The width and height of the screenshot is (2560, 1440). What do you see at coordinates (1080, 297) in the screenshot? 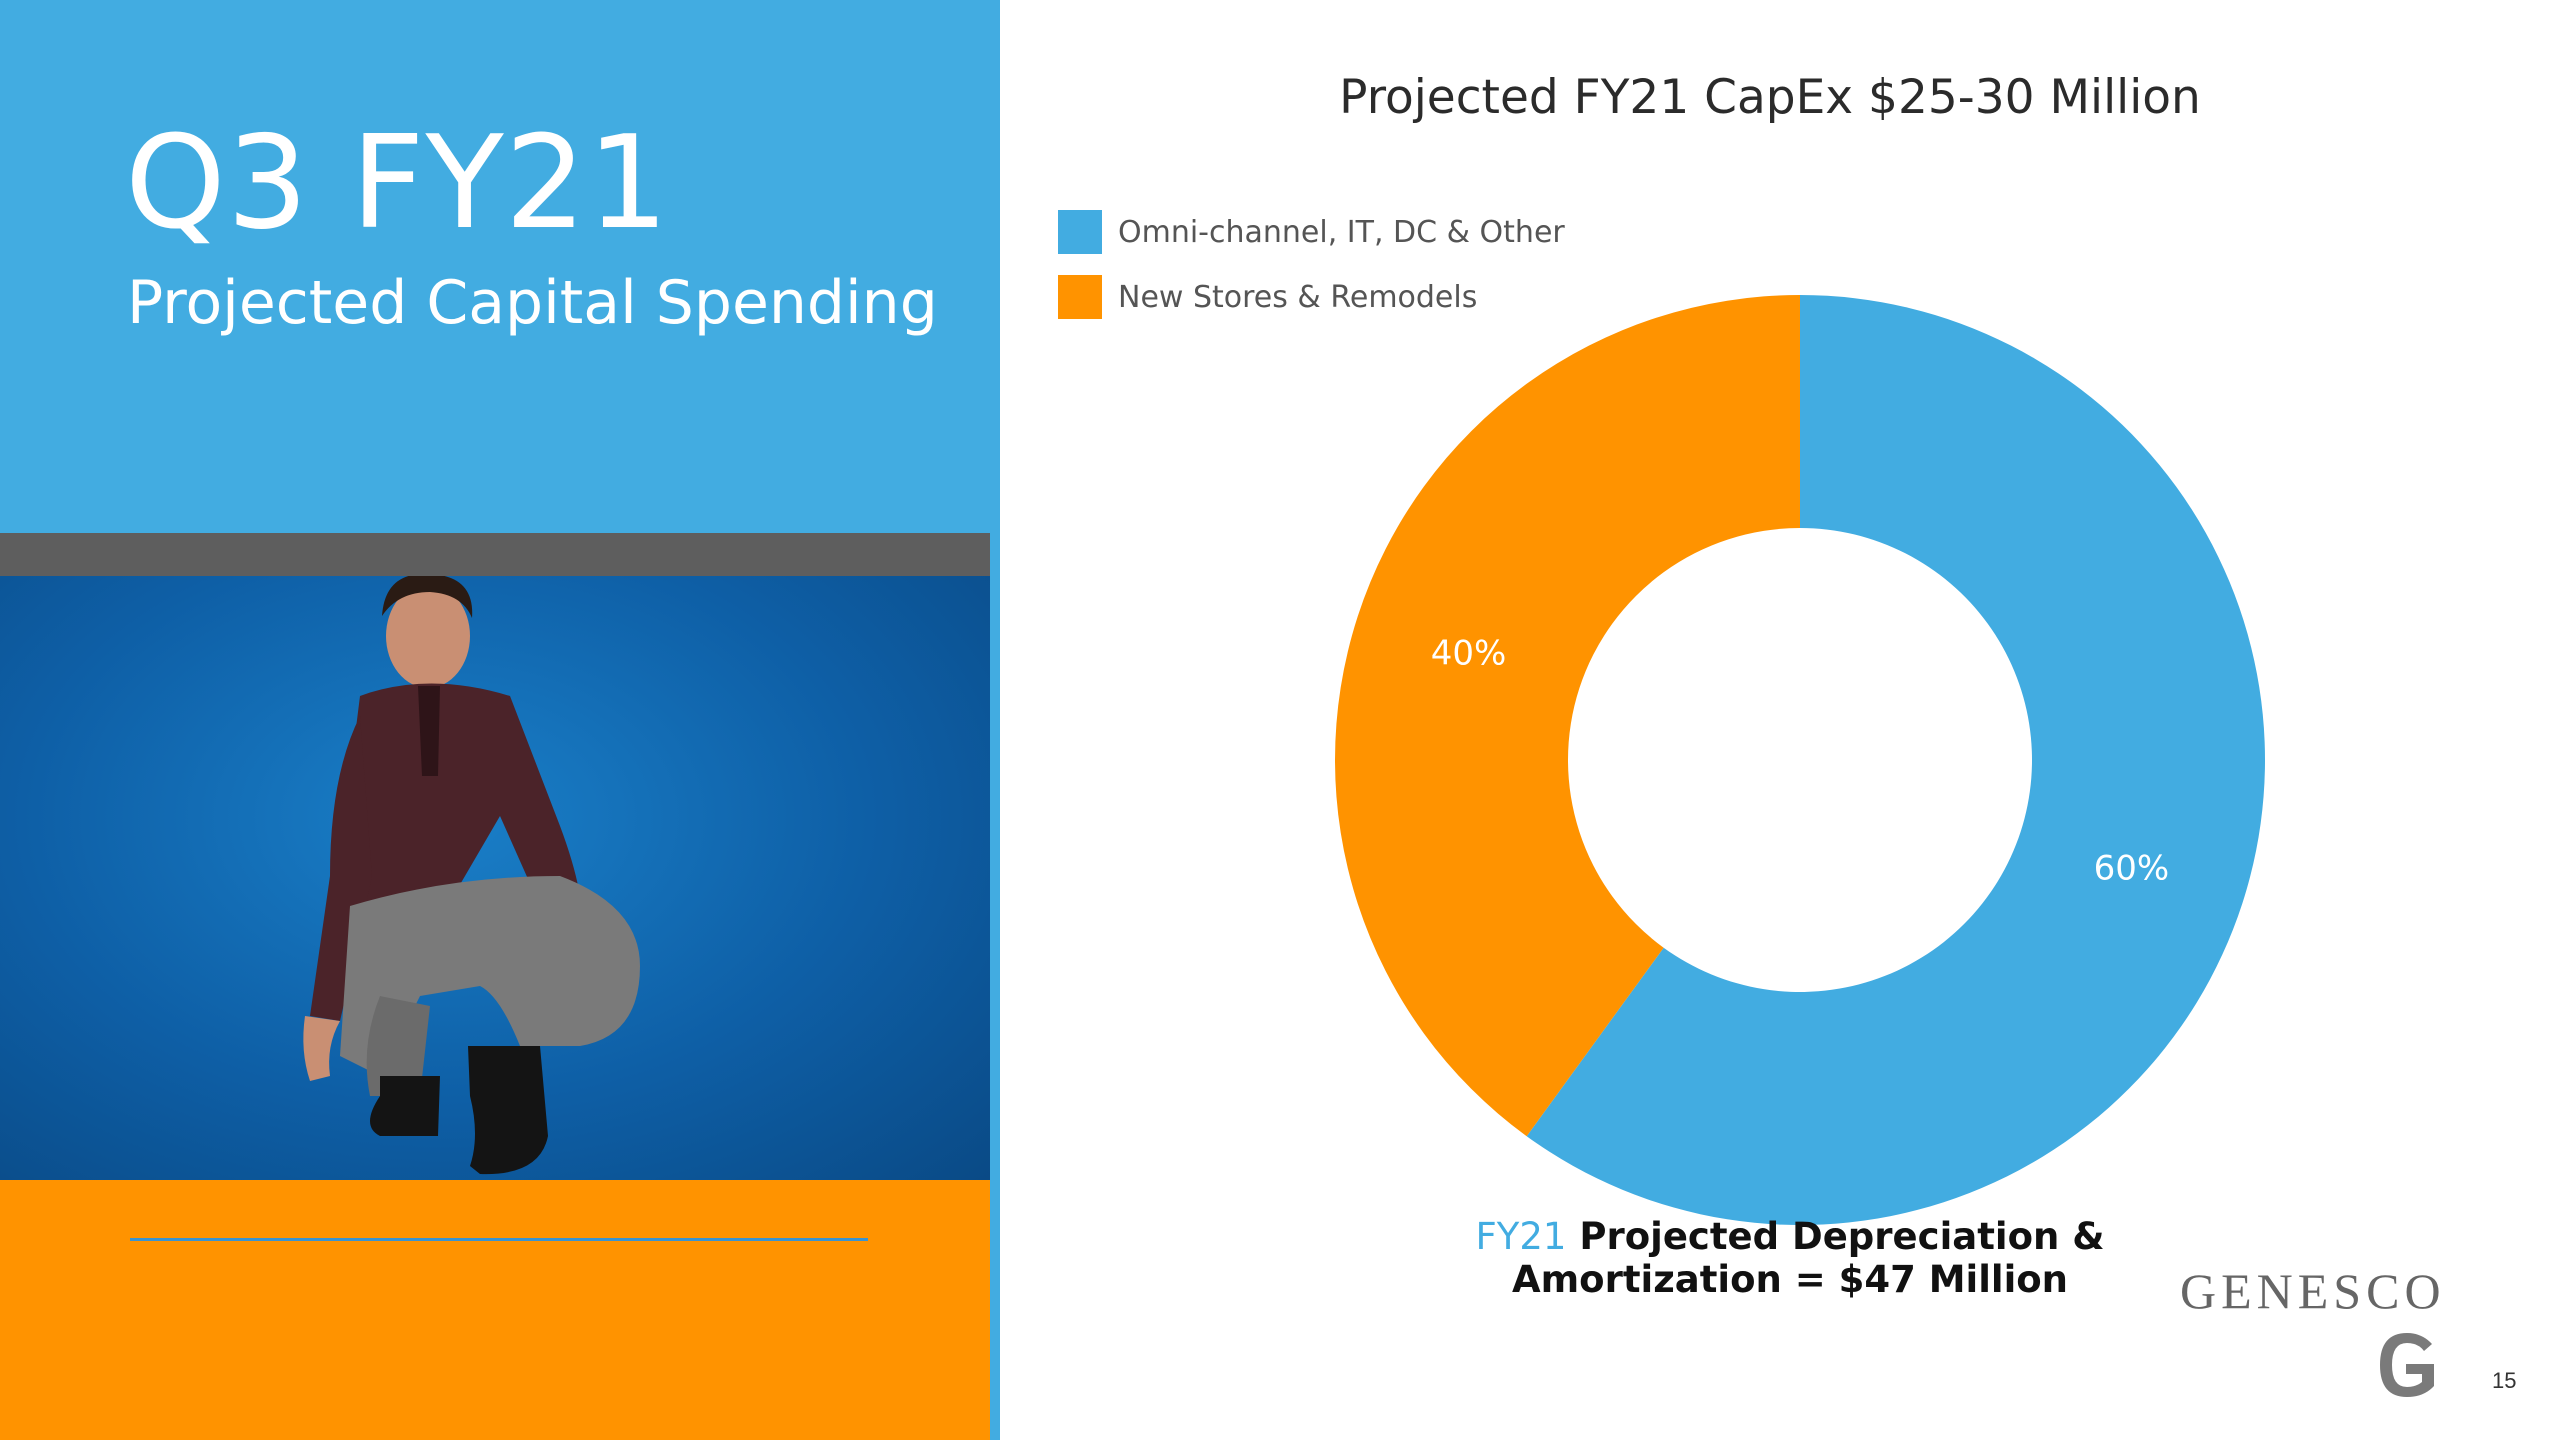
I see `legend-swatch-stores` at bounding box center [1080, 297].